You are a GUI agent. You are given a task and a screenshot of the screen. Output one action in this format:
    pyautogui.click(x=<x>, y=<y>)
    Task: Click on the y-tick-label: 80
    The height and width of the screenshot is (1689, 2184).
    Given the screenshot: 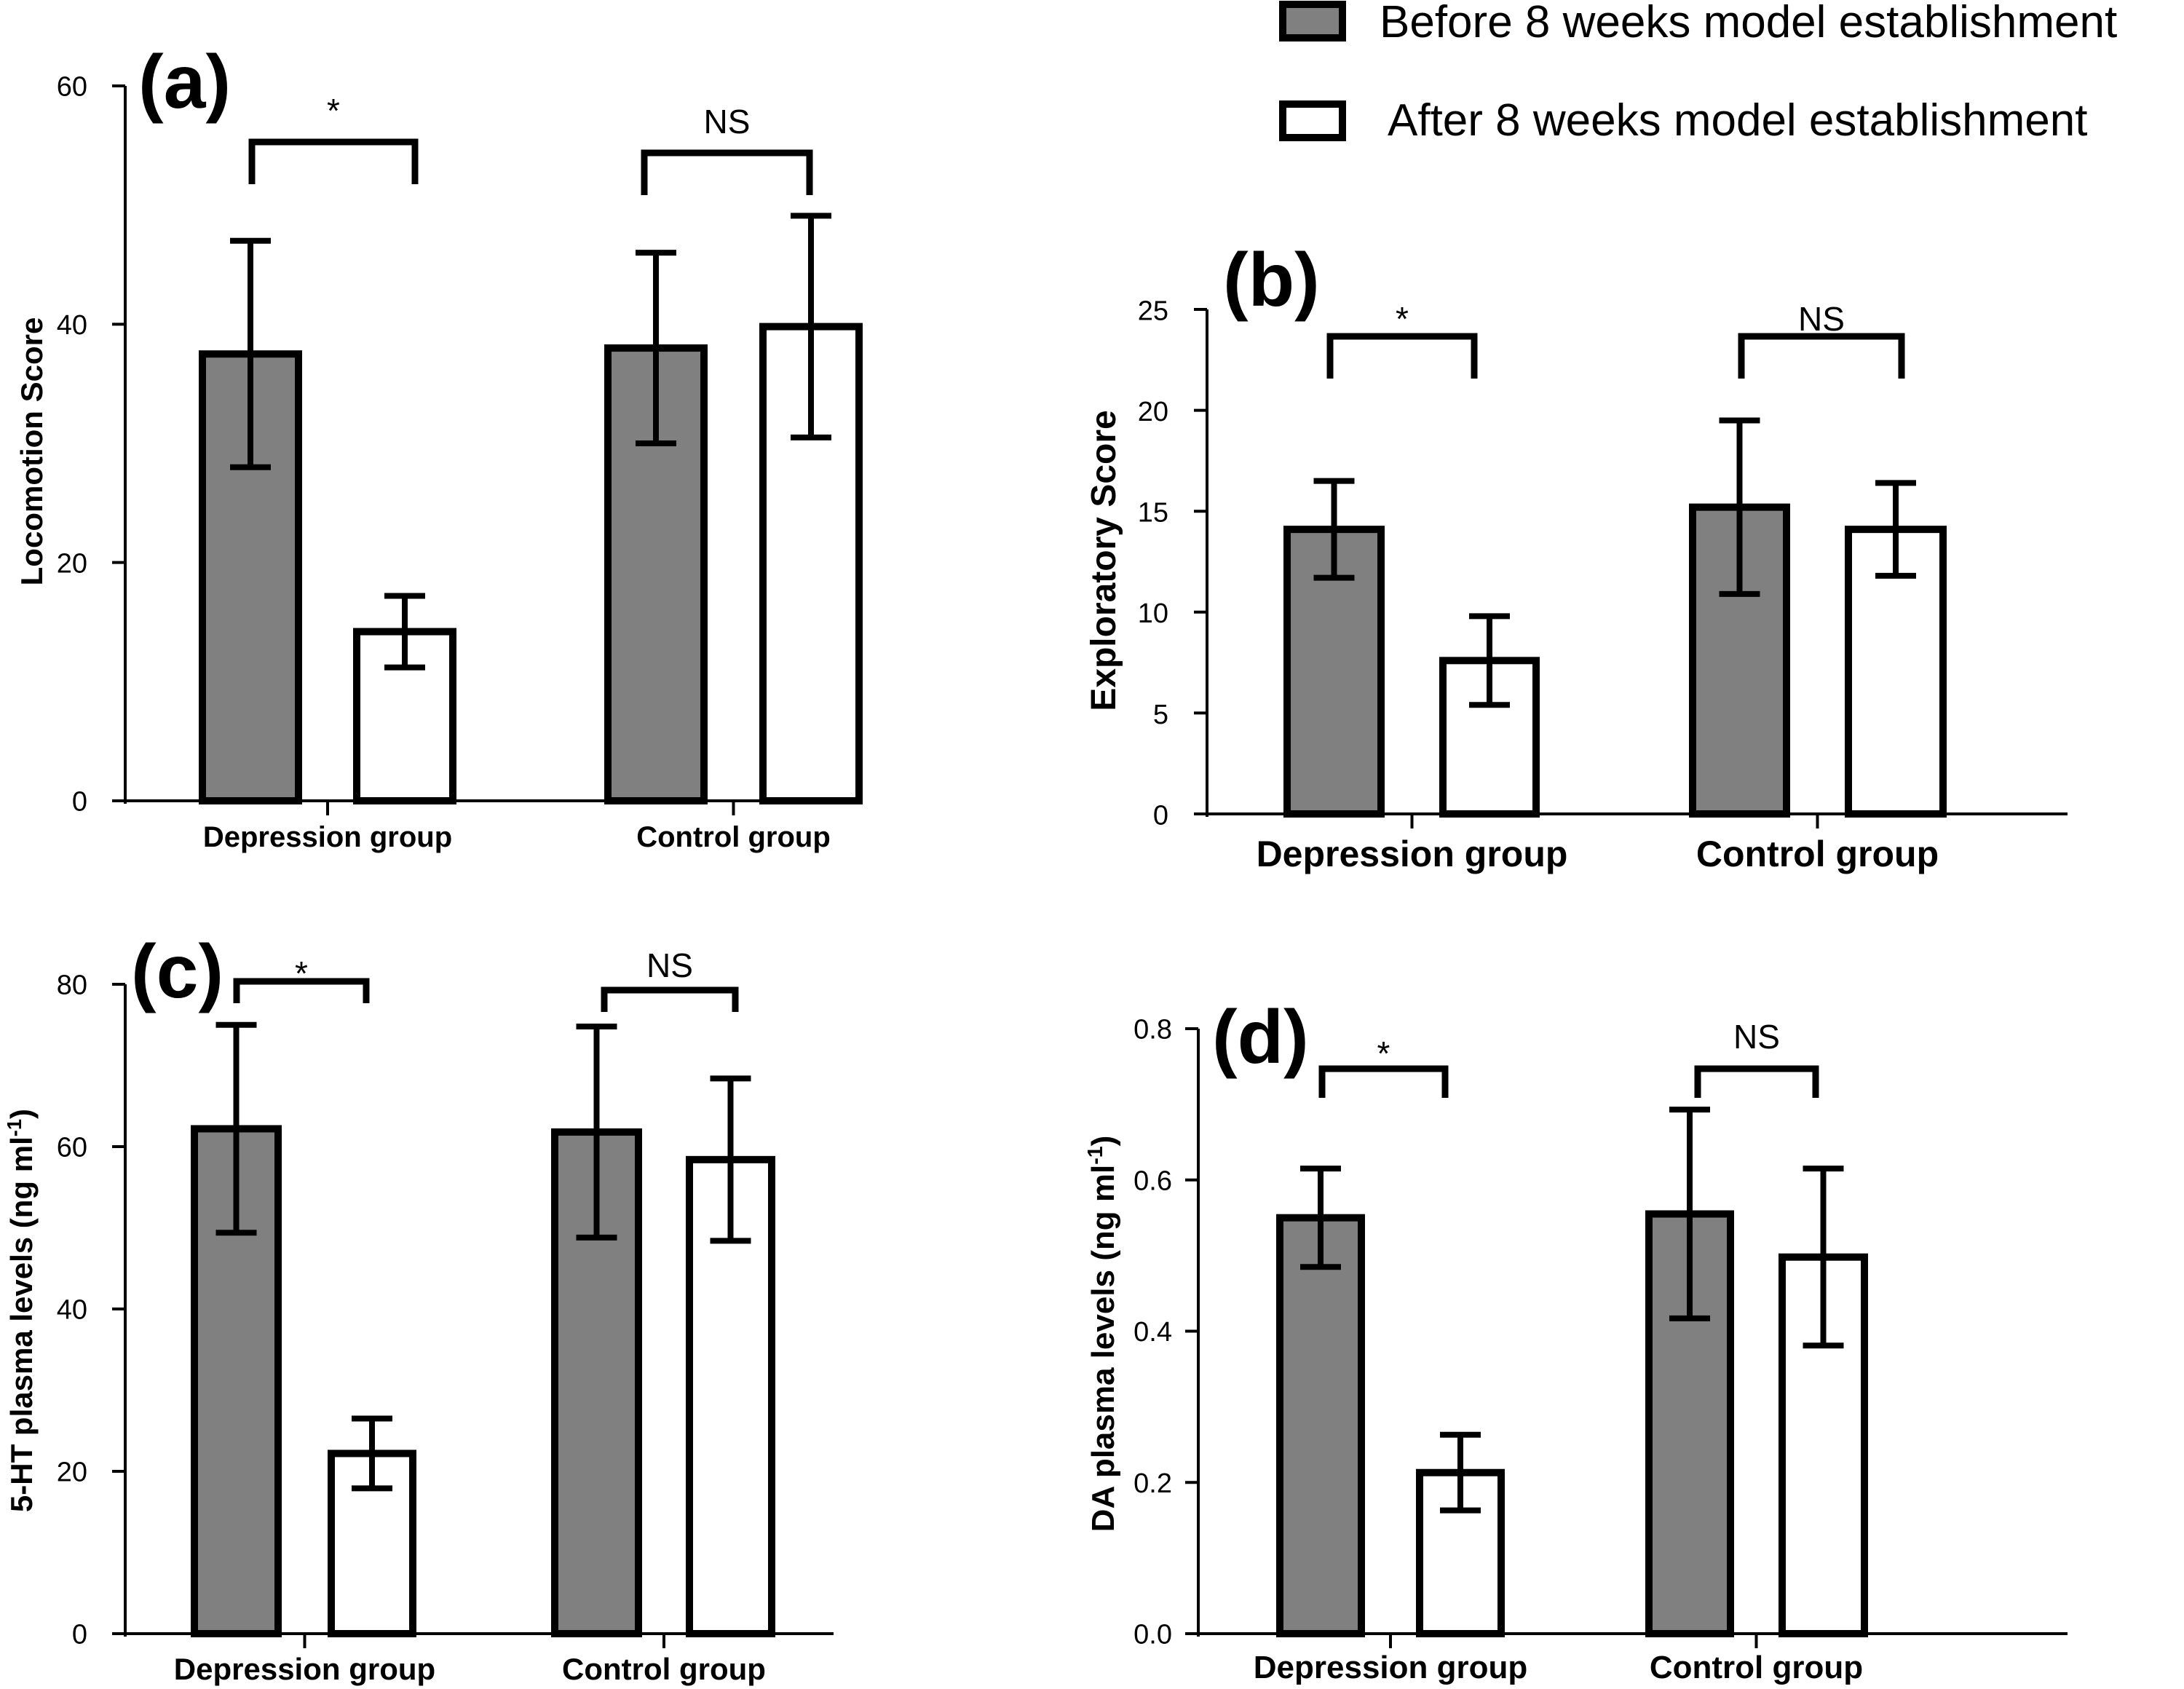 What is the action you would take?
    pyautogui.click(x=72, y=985)
    